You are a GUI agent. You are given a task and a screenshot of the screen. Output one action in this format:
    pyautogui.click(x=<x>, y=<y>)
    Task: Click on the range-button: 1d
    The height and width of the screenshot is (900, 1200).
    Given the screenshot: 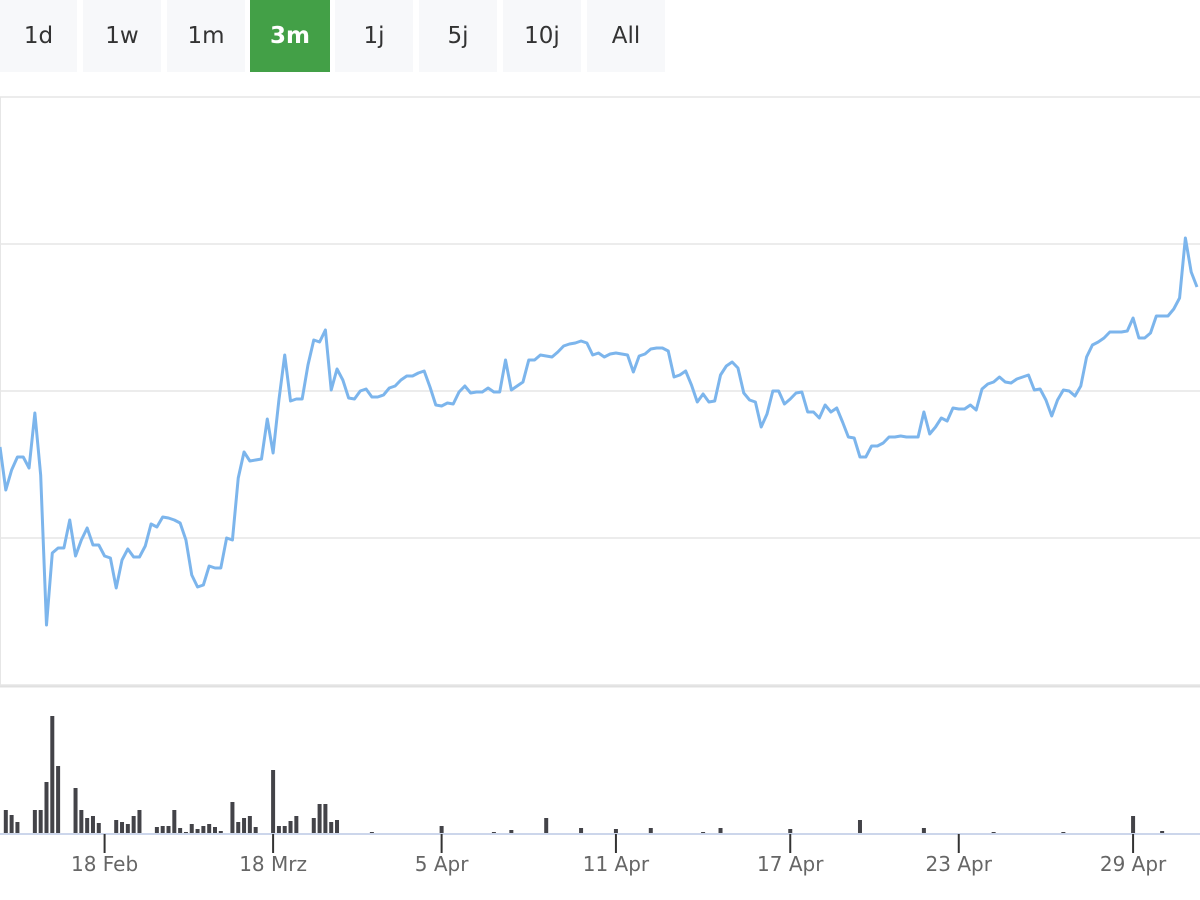 What is the action you would take?
    pyautogui.click(x=38, y=36)
    